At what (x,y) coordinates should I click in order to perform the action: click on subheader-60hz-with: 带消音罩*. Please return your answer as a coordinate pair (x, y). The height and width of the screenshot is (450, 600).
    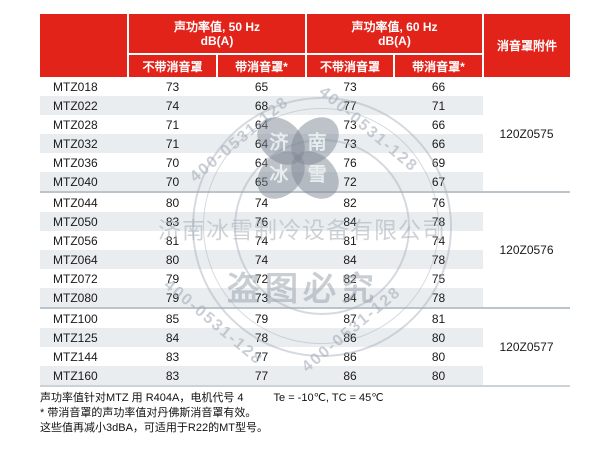
    Looking at the image, I should click on (439, 65).